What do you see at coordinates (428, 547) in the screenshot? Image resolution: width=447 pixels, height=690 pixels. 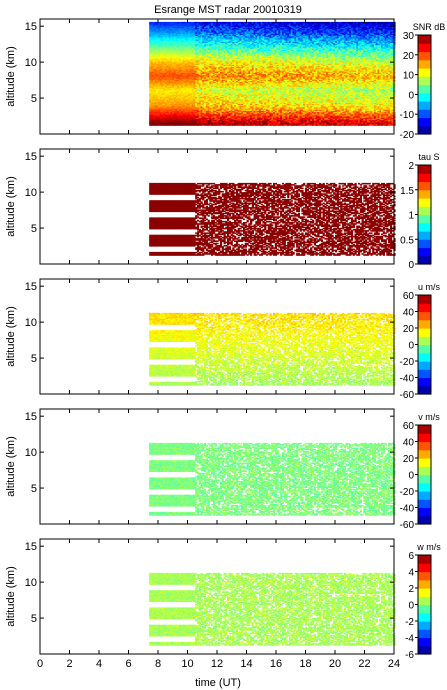 I see `colorbar-label: w m/s` at bounding box center [428, 547].